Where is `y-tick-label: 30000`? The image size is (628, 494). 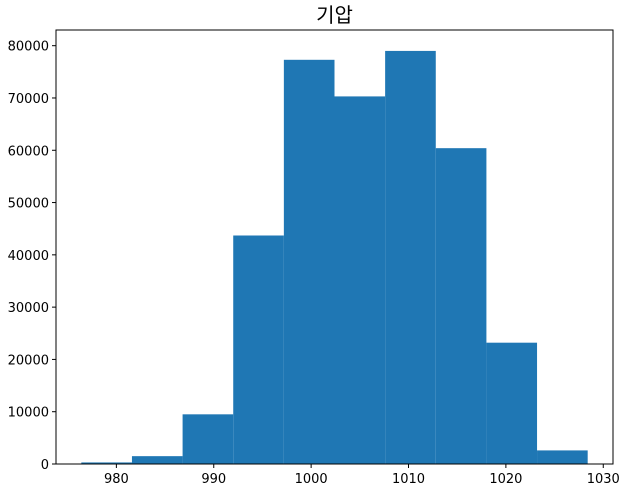 y-tick-label: 30000 is located at coordinates (28, 308).